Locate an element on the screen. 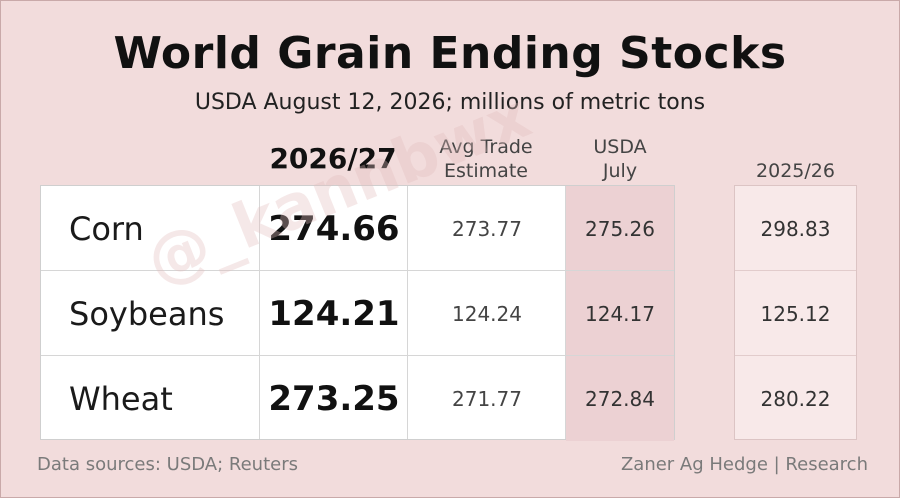 Image resolution: width=900 pixels, height=498 pixels. header-current: 2026/27 is located at coordinates (333, 159).